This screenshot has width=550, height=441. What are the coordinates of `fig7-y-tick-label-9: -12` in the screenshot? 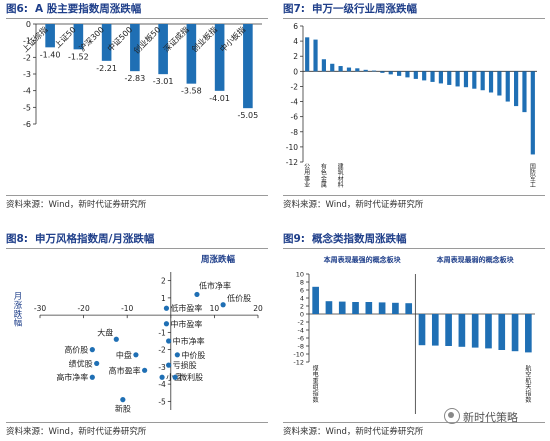 It's located at (292, 162).